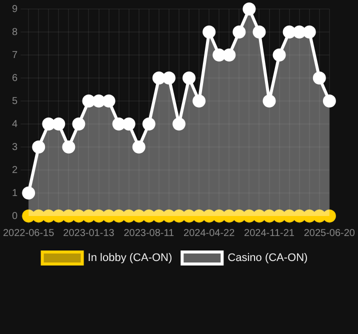 The width and height of the screenshot is (358, 334). I want to click on y-tick-label: 3, so click(15, 147).